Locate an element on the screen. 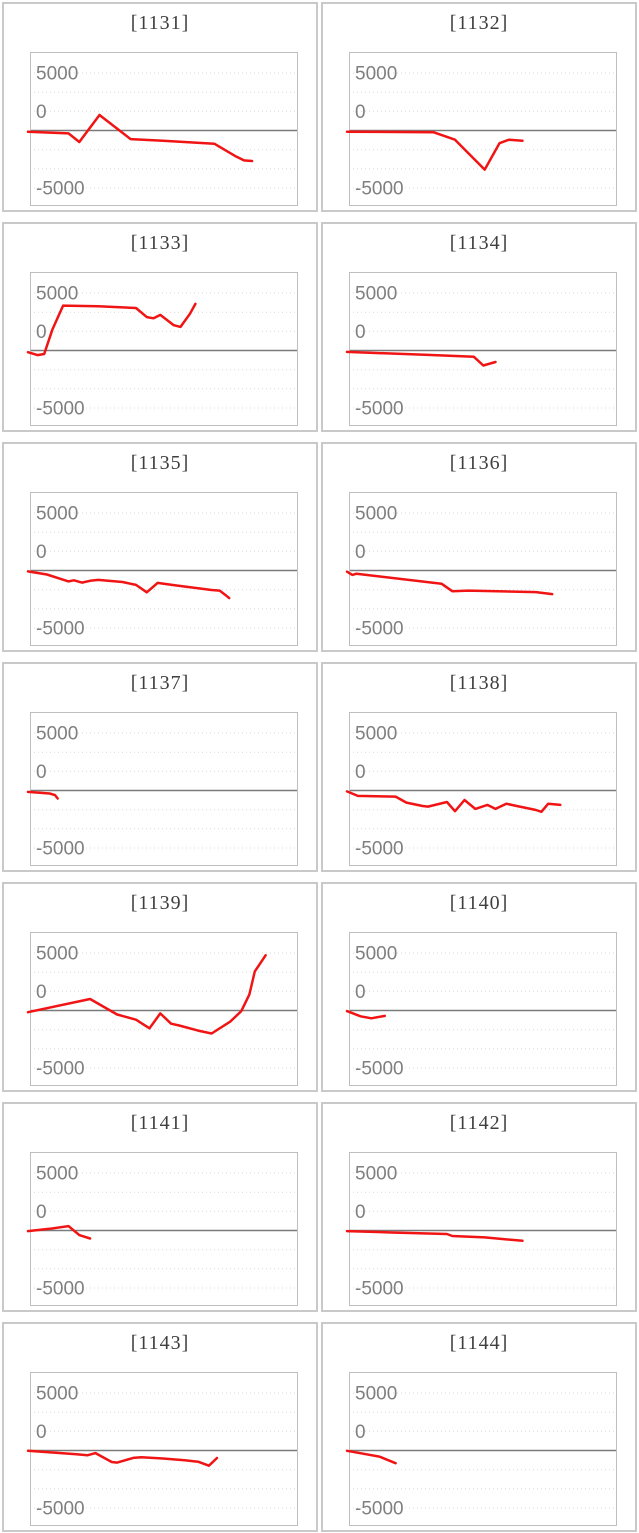  chart-title: [1140] is located at coordinates (479, 903).